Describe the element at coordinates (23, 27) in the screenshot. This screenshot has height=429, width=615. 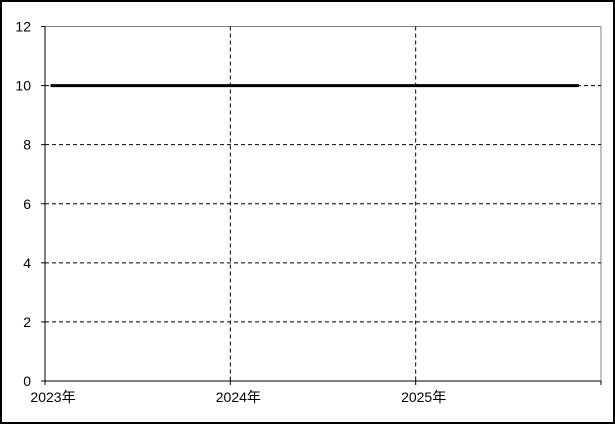
I see `y-axis-label-12: 12` at that location.